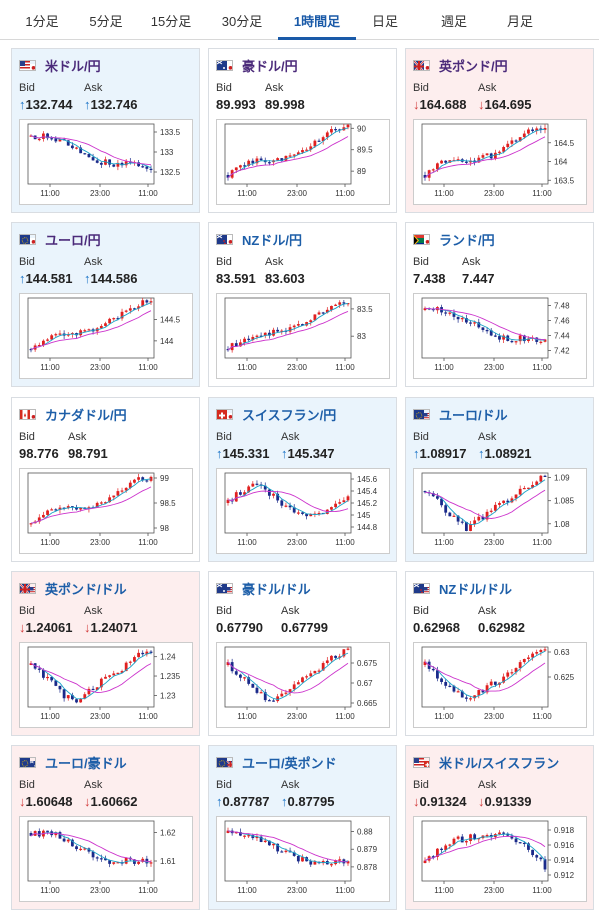 This screenshot has height=916, width=599. Describe the element at coordinates (303, 511) in the screenshot. I see `price-chart: 145.6 145.4 145.2 145 144.8 11:00 23:00 11:00` at that location.